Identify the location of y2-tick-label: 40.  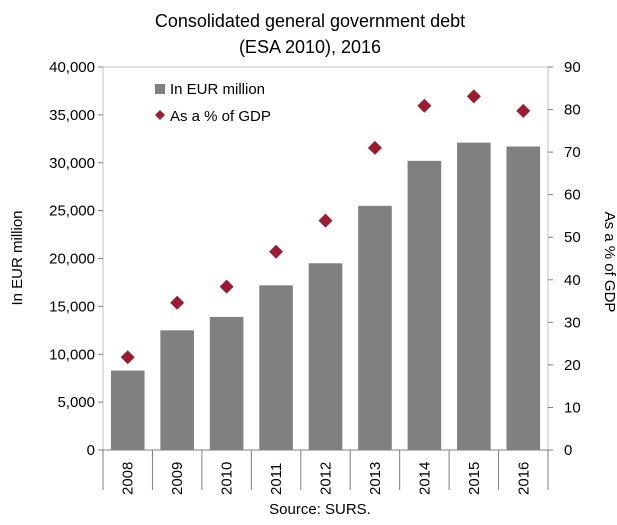
(572, 280).